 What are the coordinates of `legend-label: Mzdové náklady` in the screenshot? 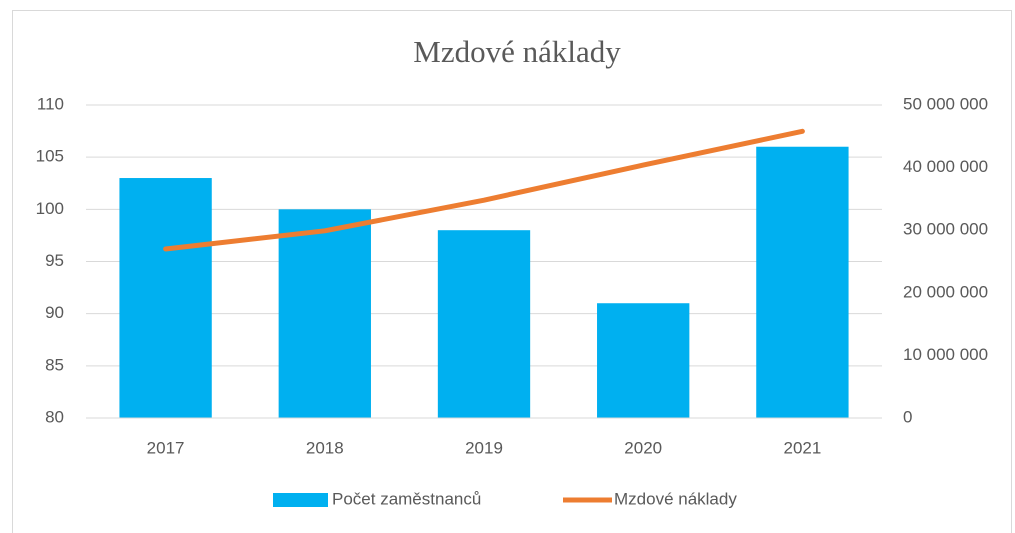 It's located at (675, 498).